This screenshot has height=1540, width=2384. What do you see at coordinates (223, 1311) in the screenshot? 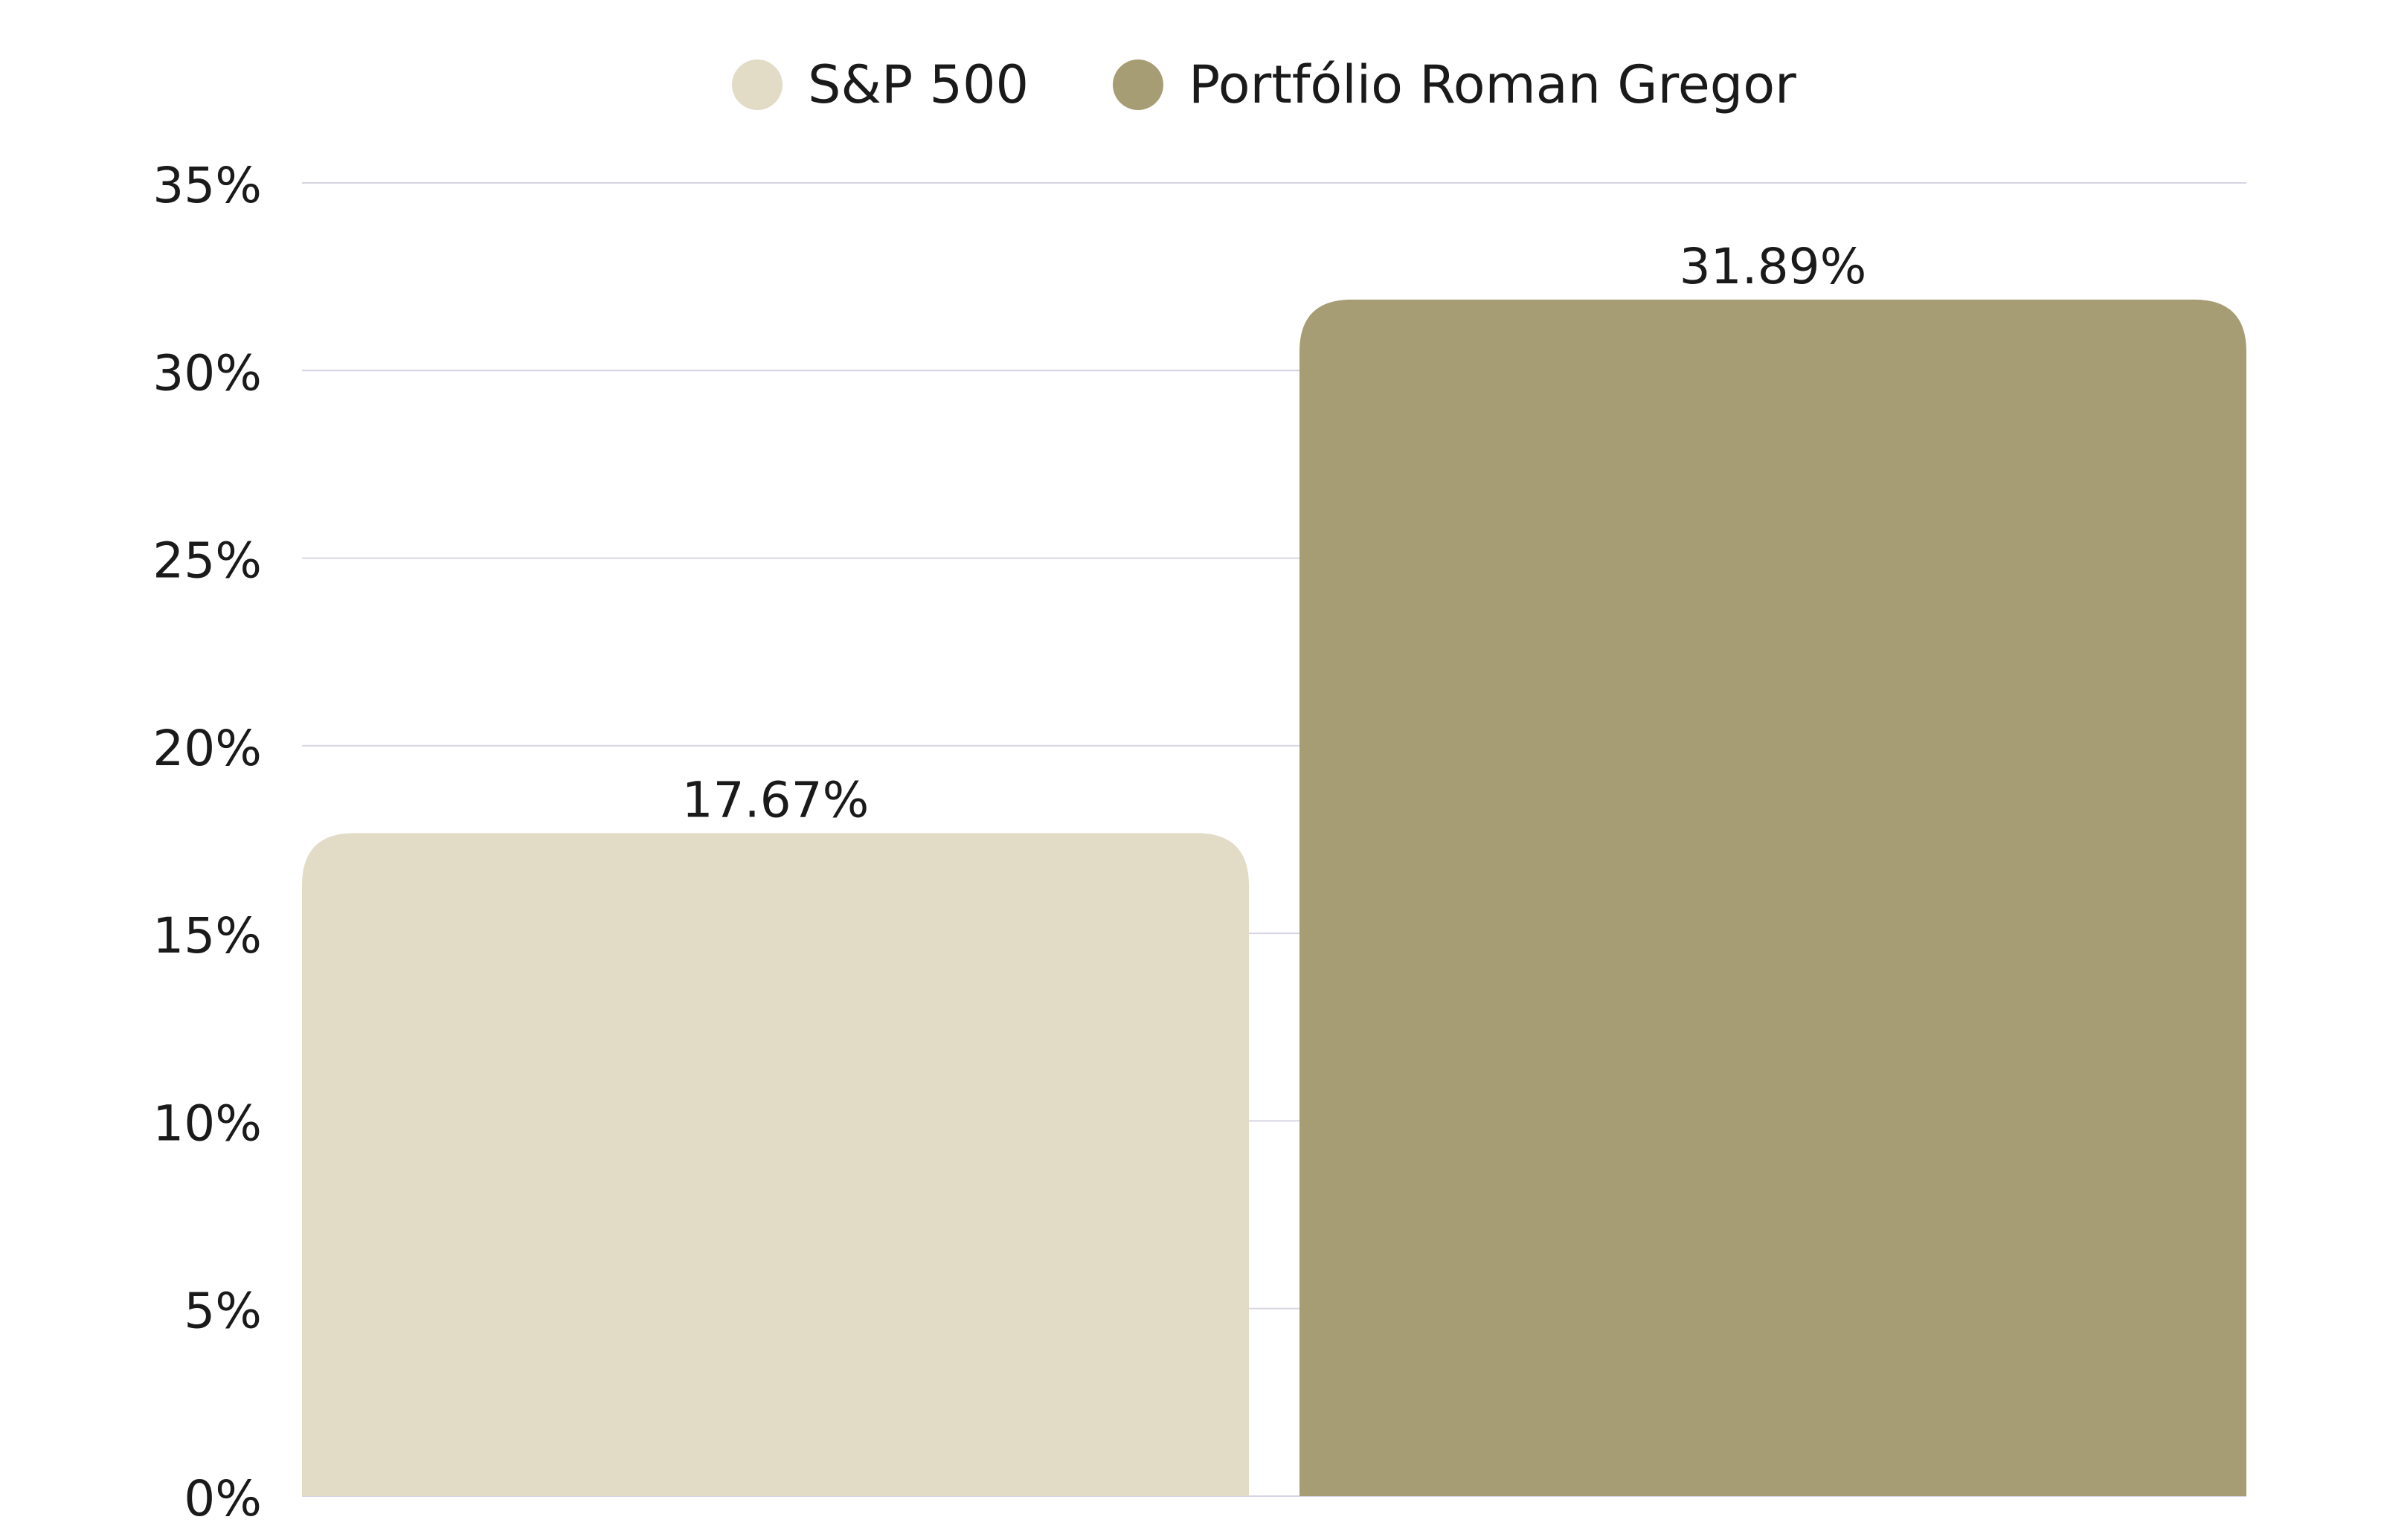
I see `y-tick-label: 5%` at bounding box center [223, 1311].